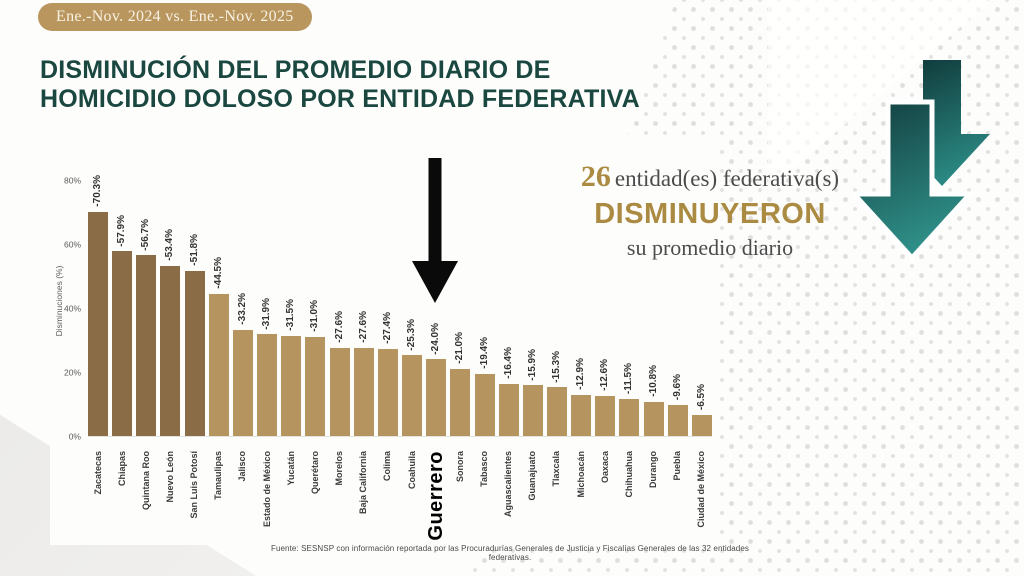  I want to click on category-label: Aguascalientes, so click(508, 484).